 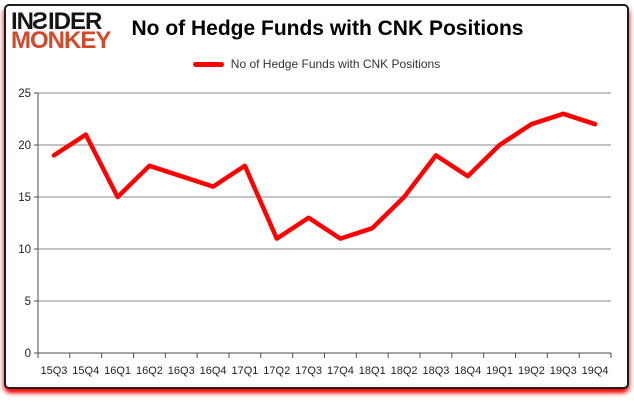 What do you see at coordinates (531, 371) in the screenshot?
I see `x-axis-label: 19Q2` at bounding box center [531, 371].